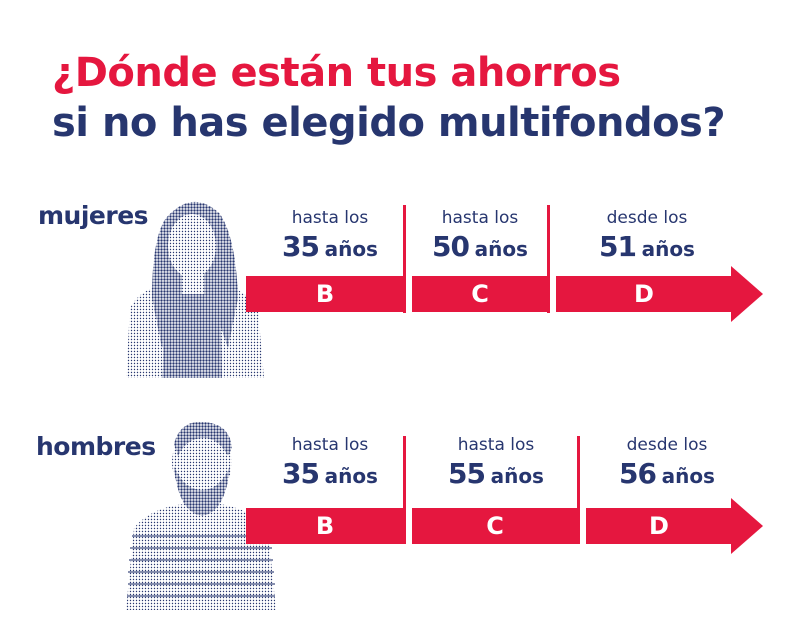  I want to click on man-portrait, so click(201, 515).